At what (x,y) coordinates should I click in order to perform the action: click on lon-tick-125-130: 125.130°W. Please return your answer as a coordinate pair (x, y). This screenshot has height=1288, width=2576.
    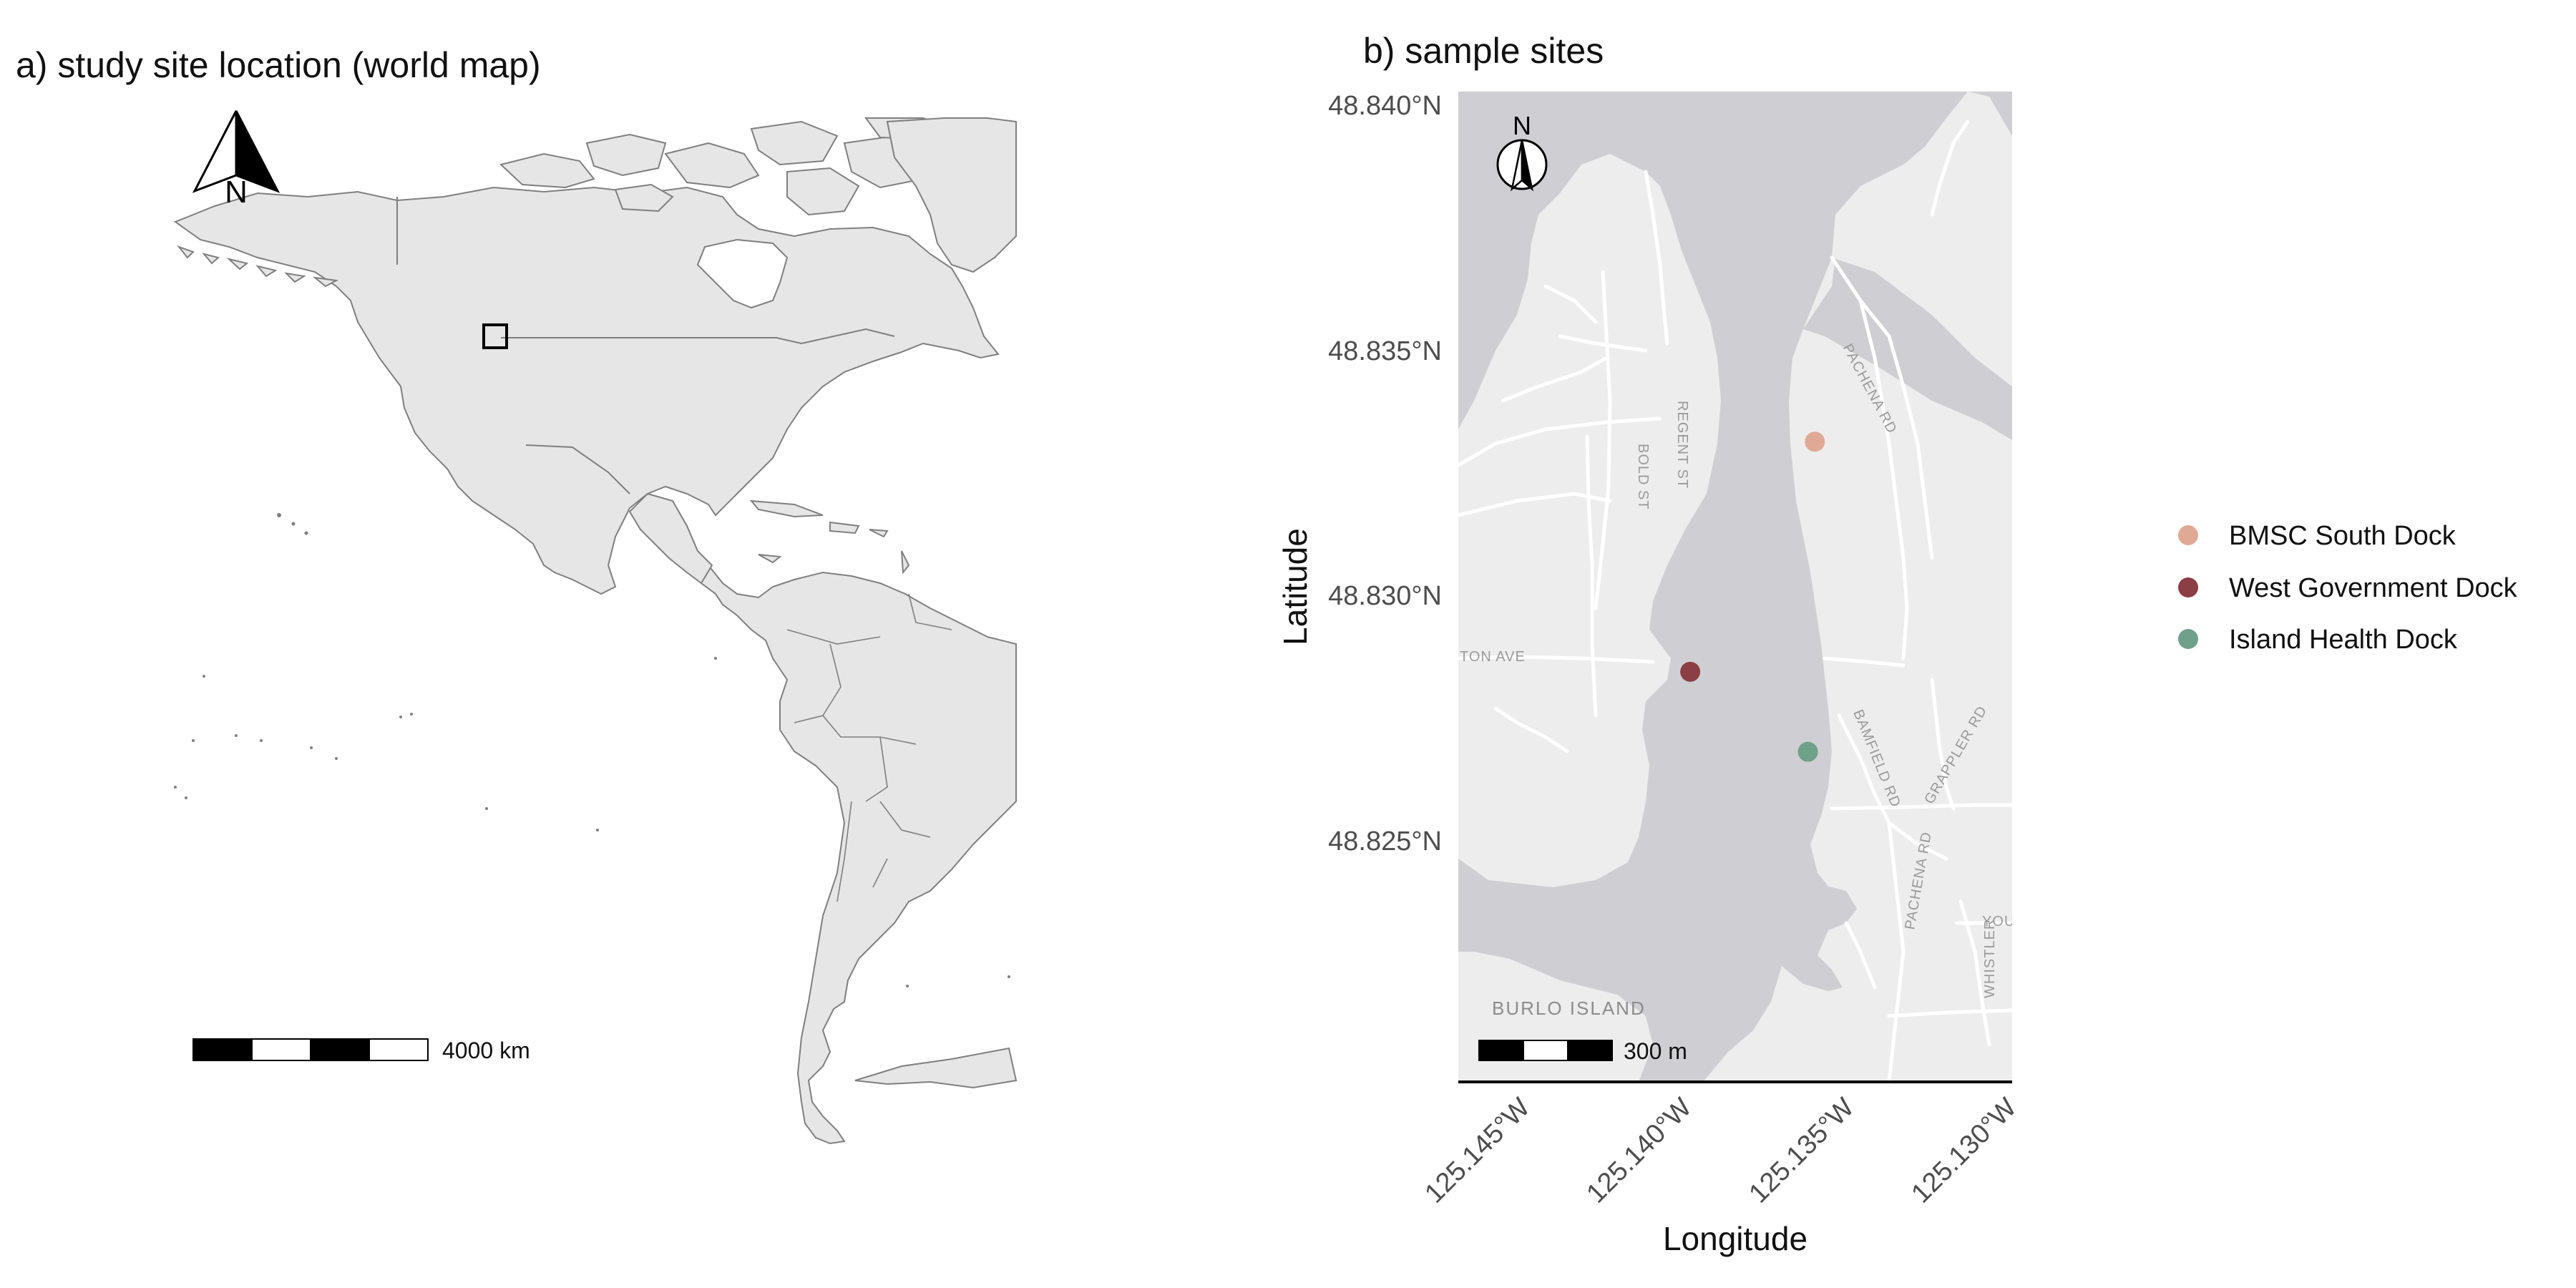
    Looking at the image, I should click on (1964, 1151).